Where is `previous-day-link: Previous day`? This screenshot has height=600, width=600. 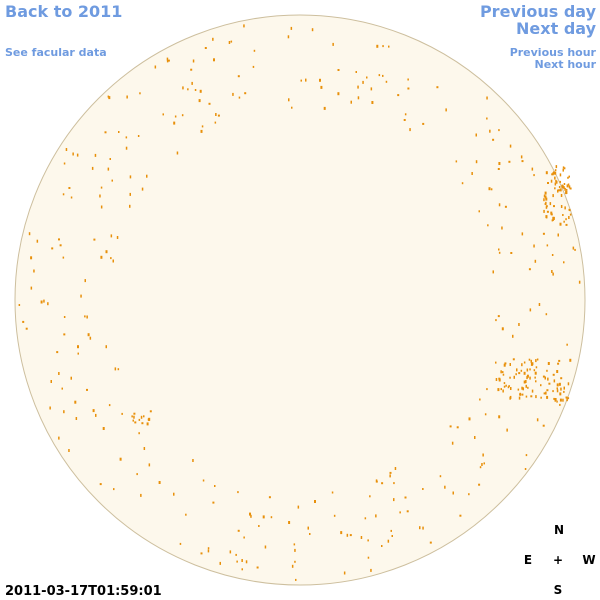 previous-day-link: Previous day is located at coordinates (538, 11).